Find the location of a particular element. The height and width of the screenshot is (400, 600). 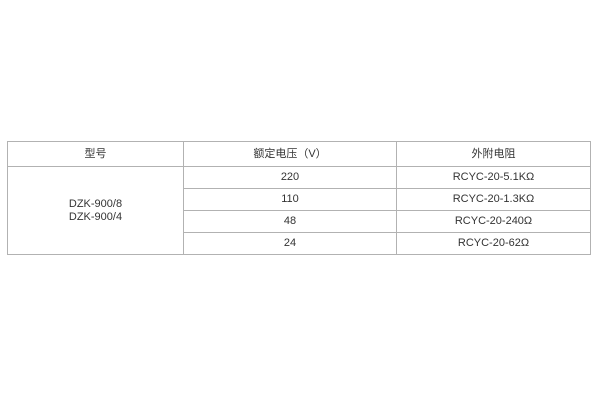

model-merged-cell: DZK-900/8 DZK-900/4 is located at coordinates (95, 210).